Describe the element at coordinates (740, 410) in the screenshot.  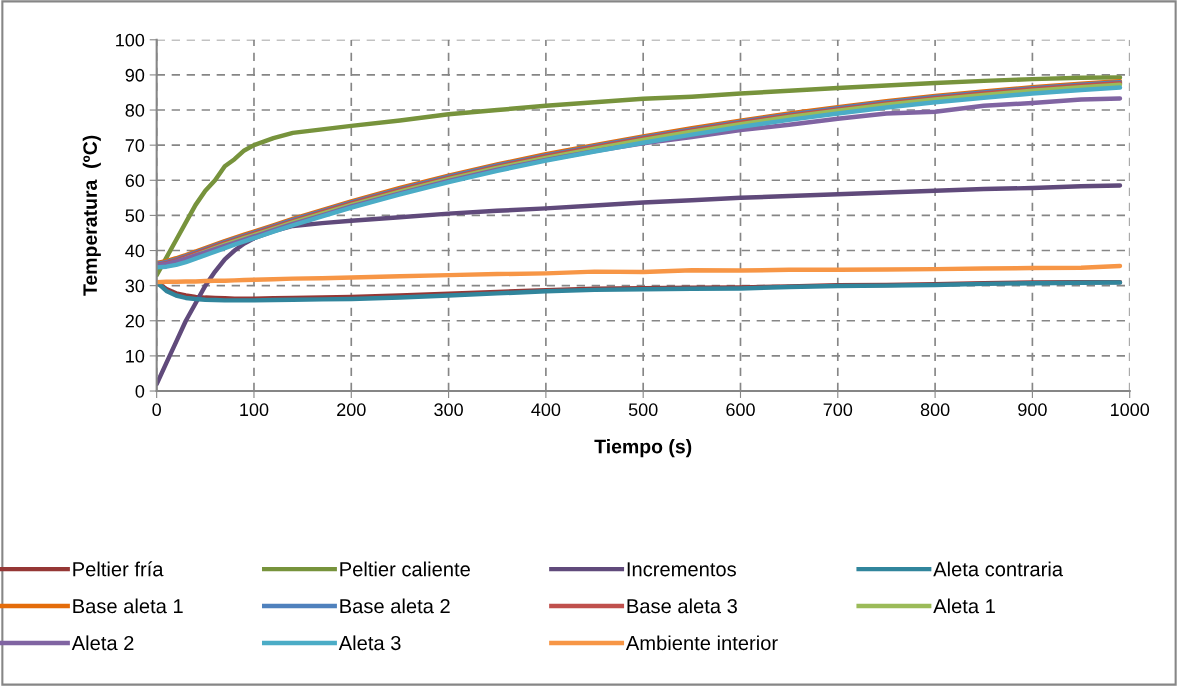
I see `x-tick-label: 600` at that location.